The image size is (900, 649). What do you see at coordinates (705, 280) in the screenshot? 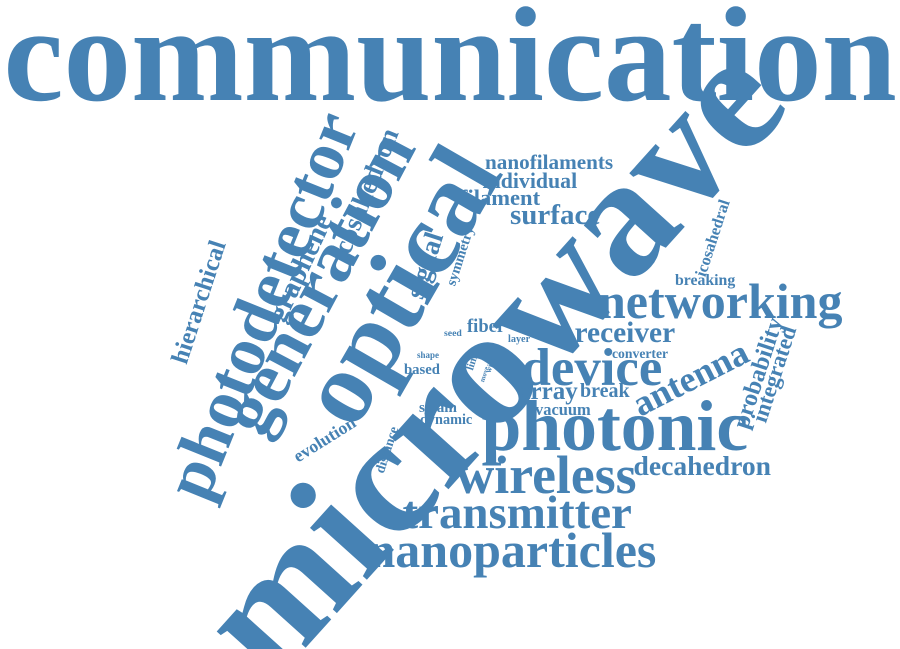
I see `word-breaking: breaking` at bounding box center [705, 280].